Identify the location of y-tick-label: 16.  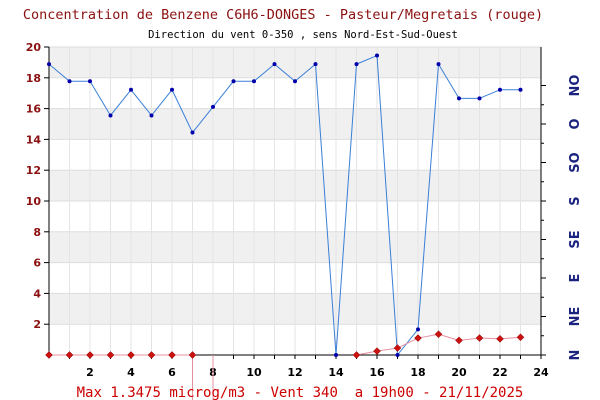
(34, 109).